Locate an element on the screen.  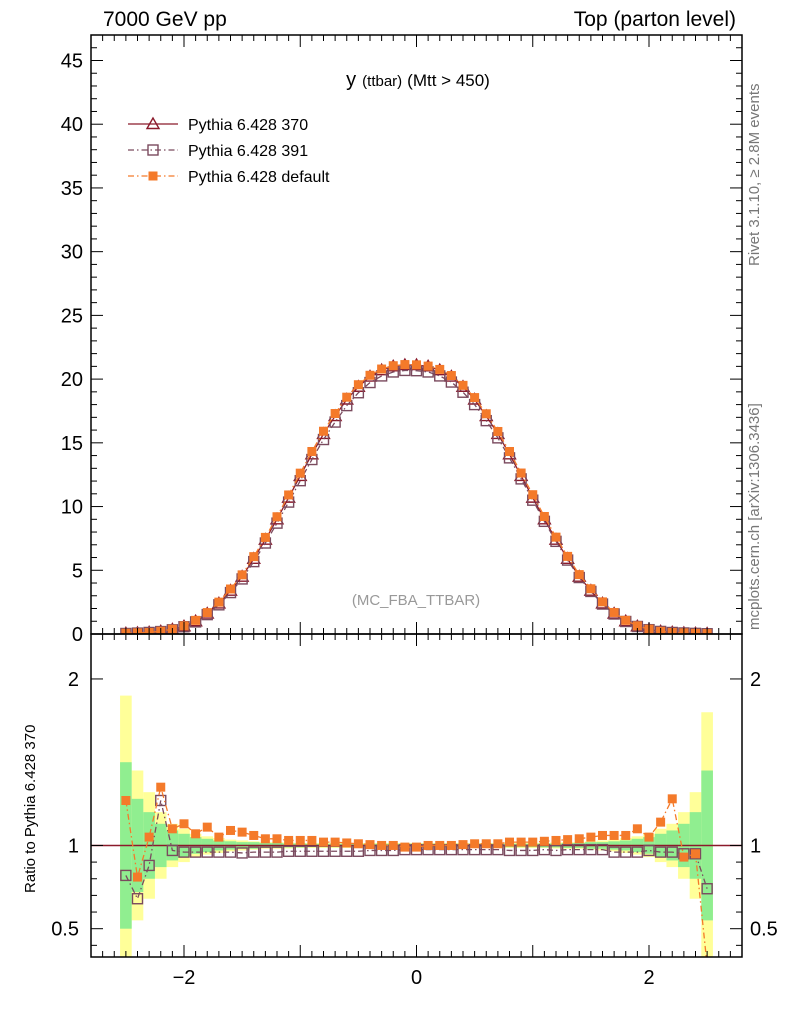
legend-entry: Pythia 6.428 default is located at coordinates (229, 177).